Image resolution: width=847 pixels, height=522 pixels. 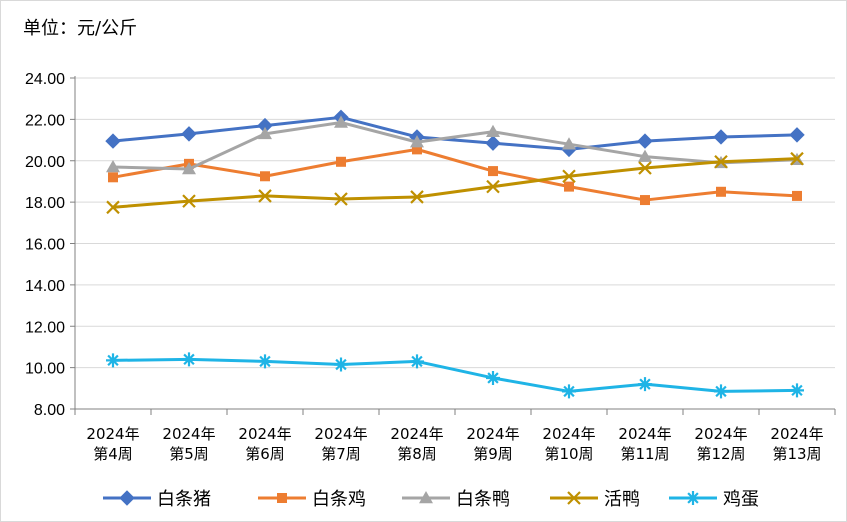 What do you see at coordinates (340, 444) in the screenshot?
I see `x-tick-label: 2024年第7周` at bounding box center [340, 444].